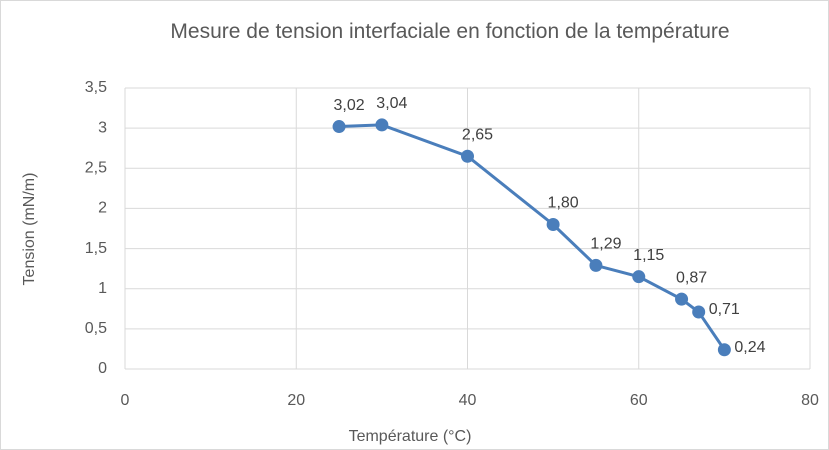 This screenshot has width=829, height=450. Describe the element at coordinates (125, 400) in the screenshot. I see `x-tick-label: 0` at that location.